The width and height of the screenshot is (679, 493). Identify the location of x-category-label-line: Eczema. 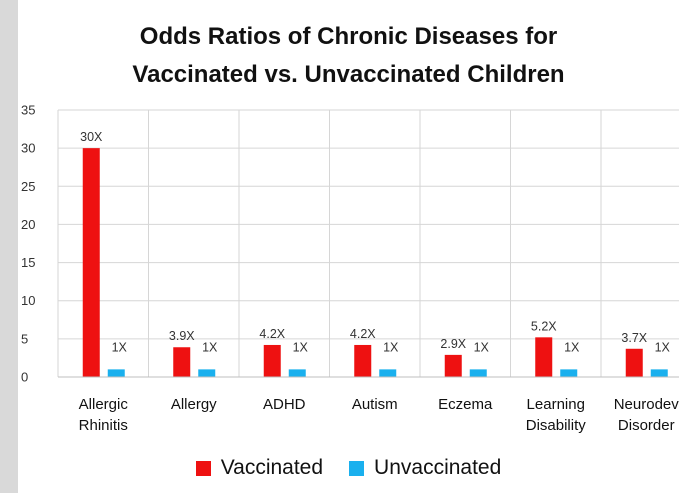
(465, 404).